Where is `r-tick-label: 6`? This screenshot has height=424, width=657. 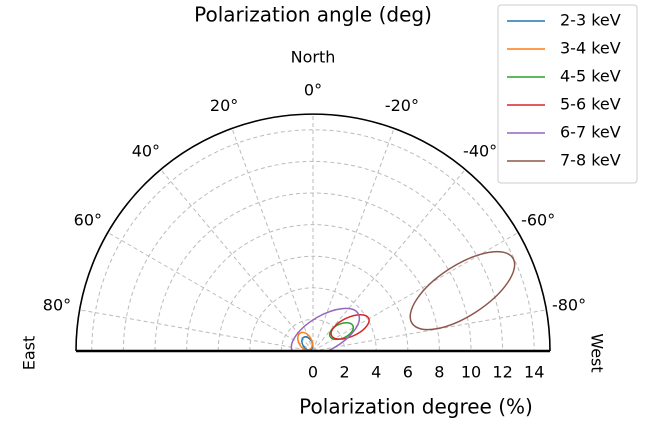 r-tick-label: 6 is located at coordinates (408, 372).